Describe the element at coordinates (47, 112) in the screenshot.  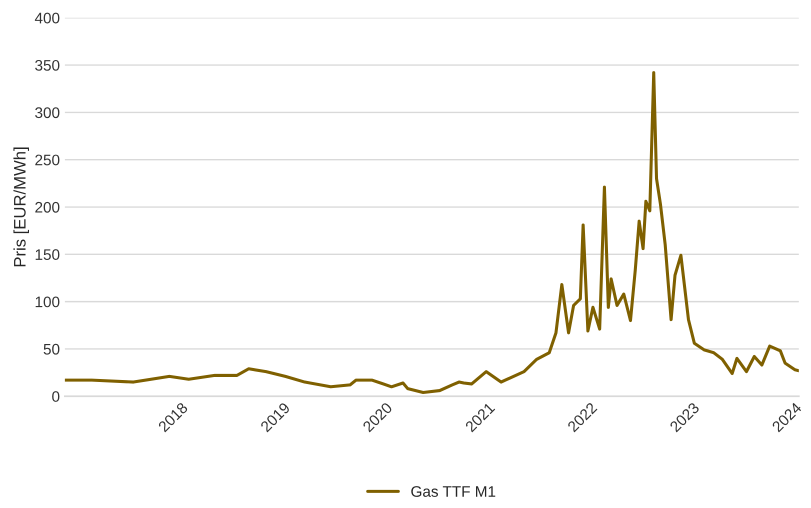
I see `y-tick-label: 300` at that location.